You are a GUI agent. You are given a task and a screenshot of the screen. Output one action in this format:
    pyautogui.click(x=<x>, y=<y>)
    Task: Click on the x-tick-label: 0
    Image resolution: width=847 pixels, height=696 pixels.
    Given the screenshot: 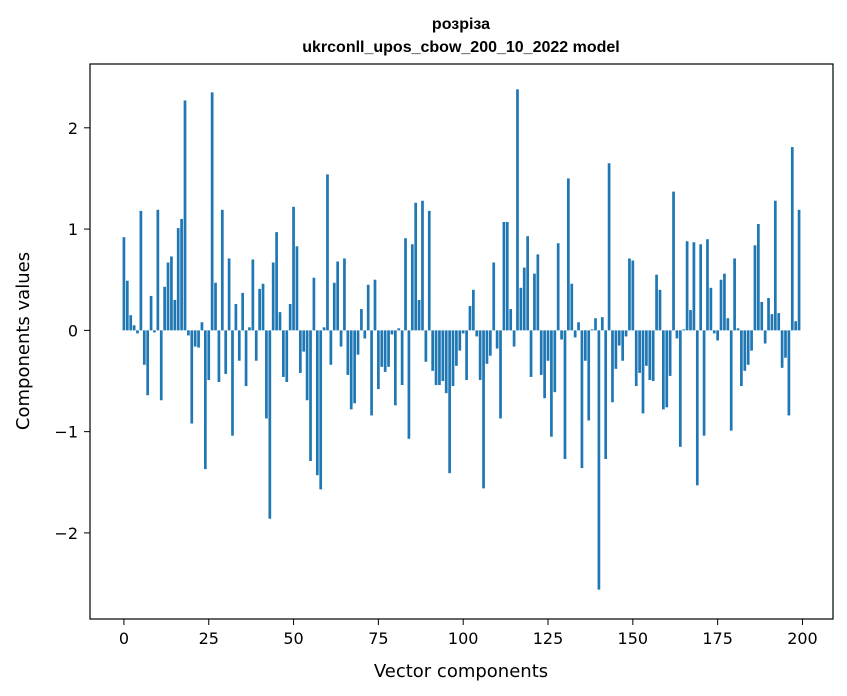 What is the action you would take?
    pyautogui.click(x=124, y=638)
    